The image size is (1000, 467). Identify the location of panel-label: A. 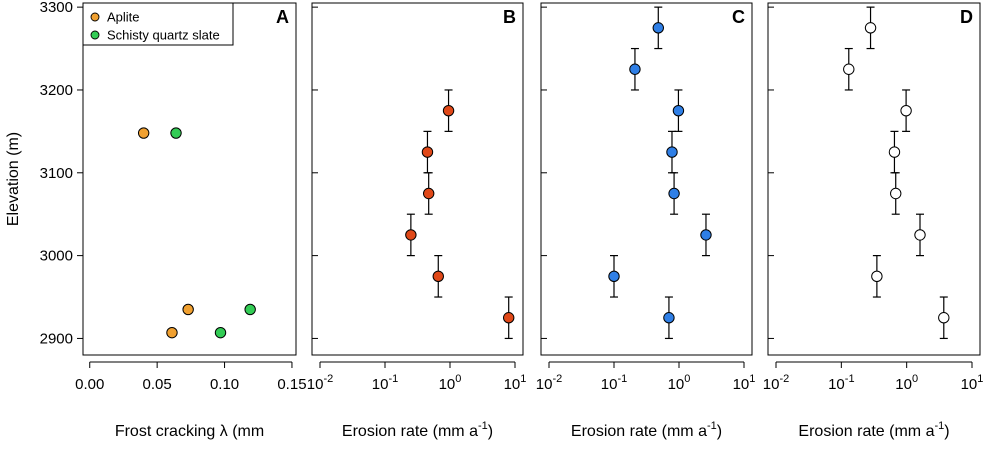
(282, 17).